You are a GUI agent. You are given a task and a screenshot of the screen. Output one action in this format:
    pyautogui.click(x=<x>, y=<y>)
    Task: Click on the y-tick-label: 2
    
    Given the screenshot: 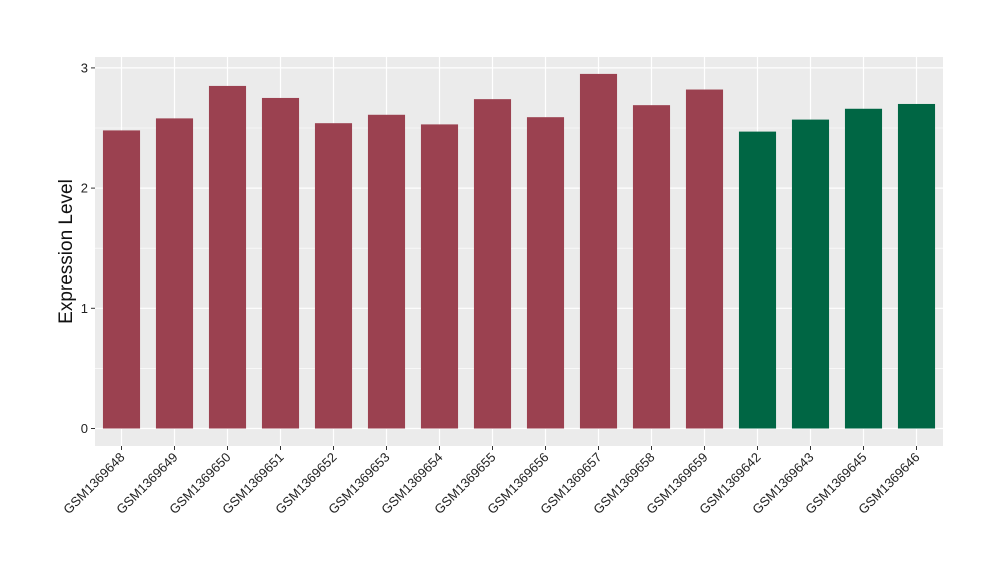 What is the action you would take?
    pyautogui.click(x=84, y=188)
    